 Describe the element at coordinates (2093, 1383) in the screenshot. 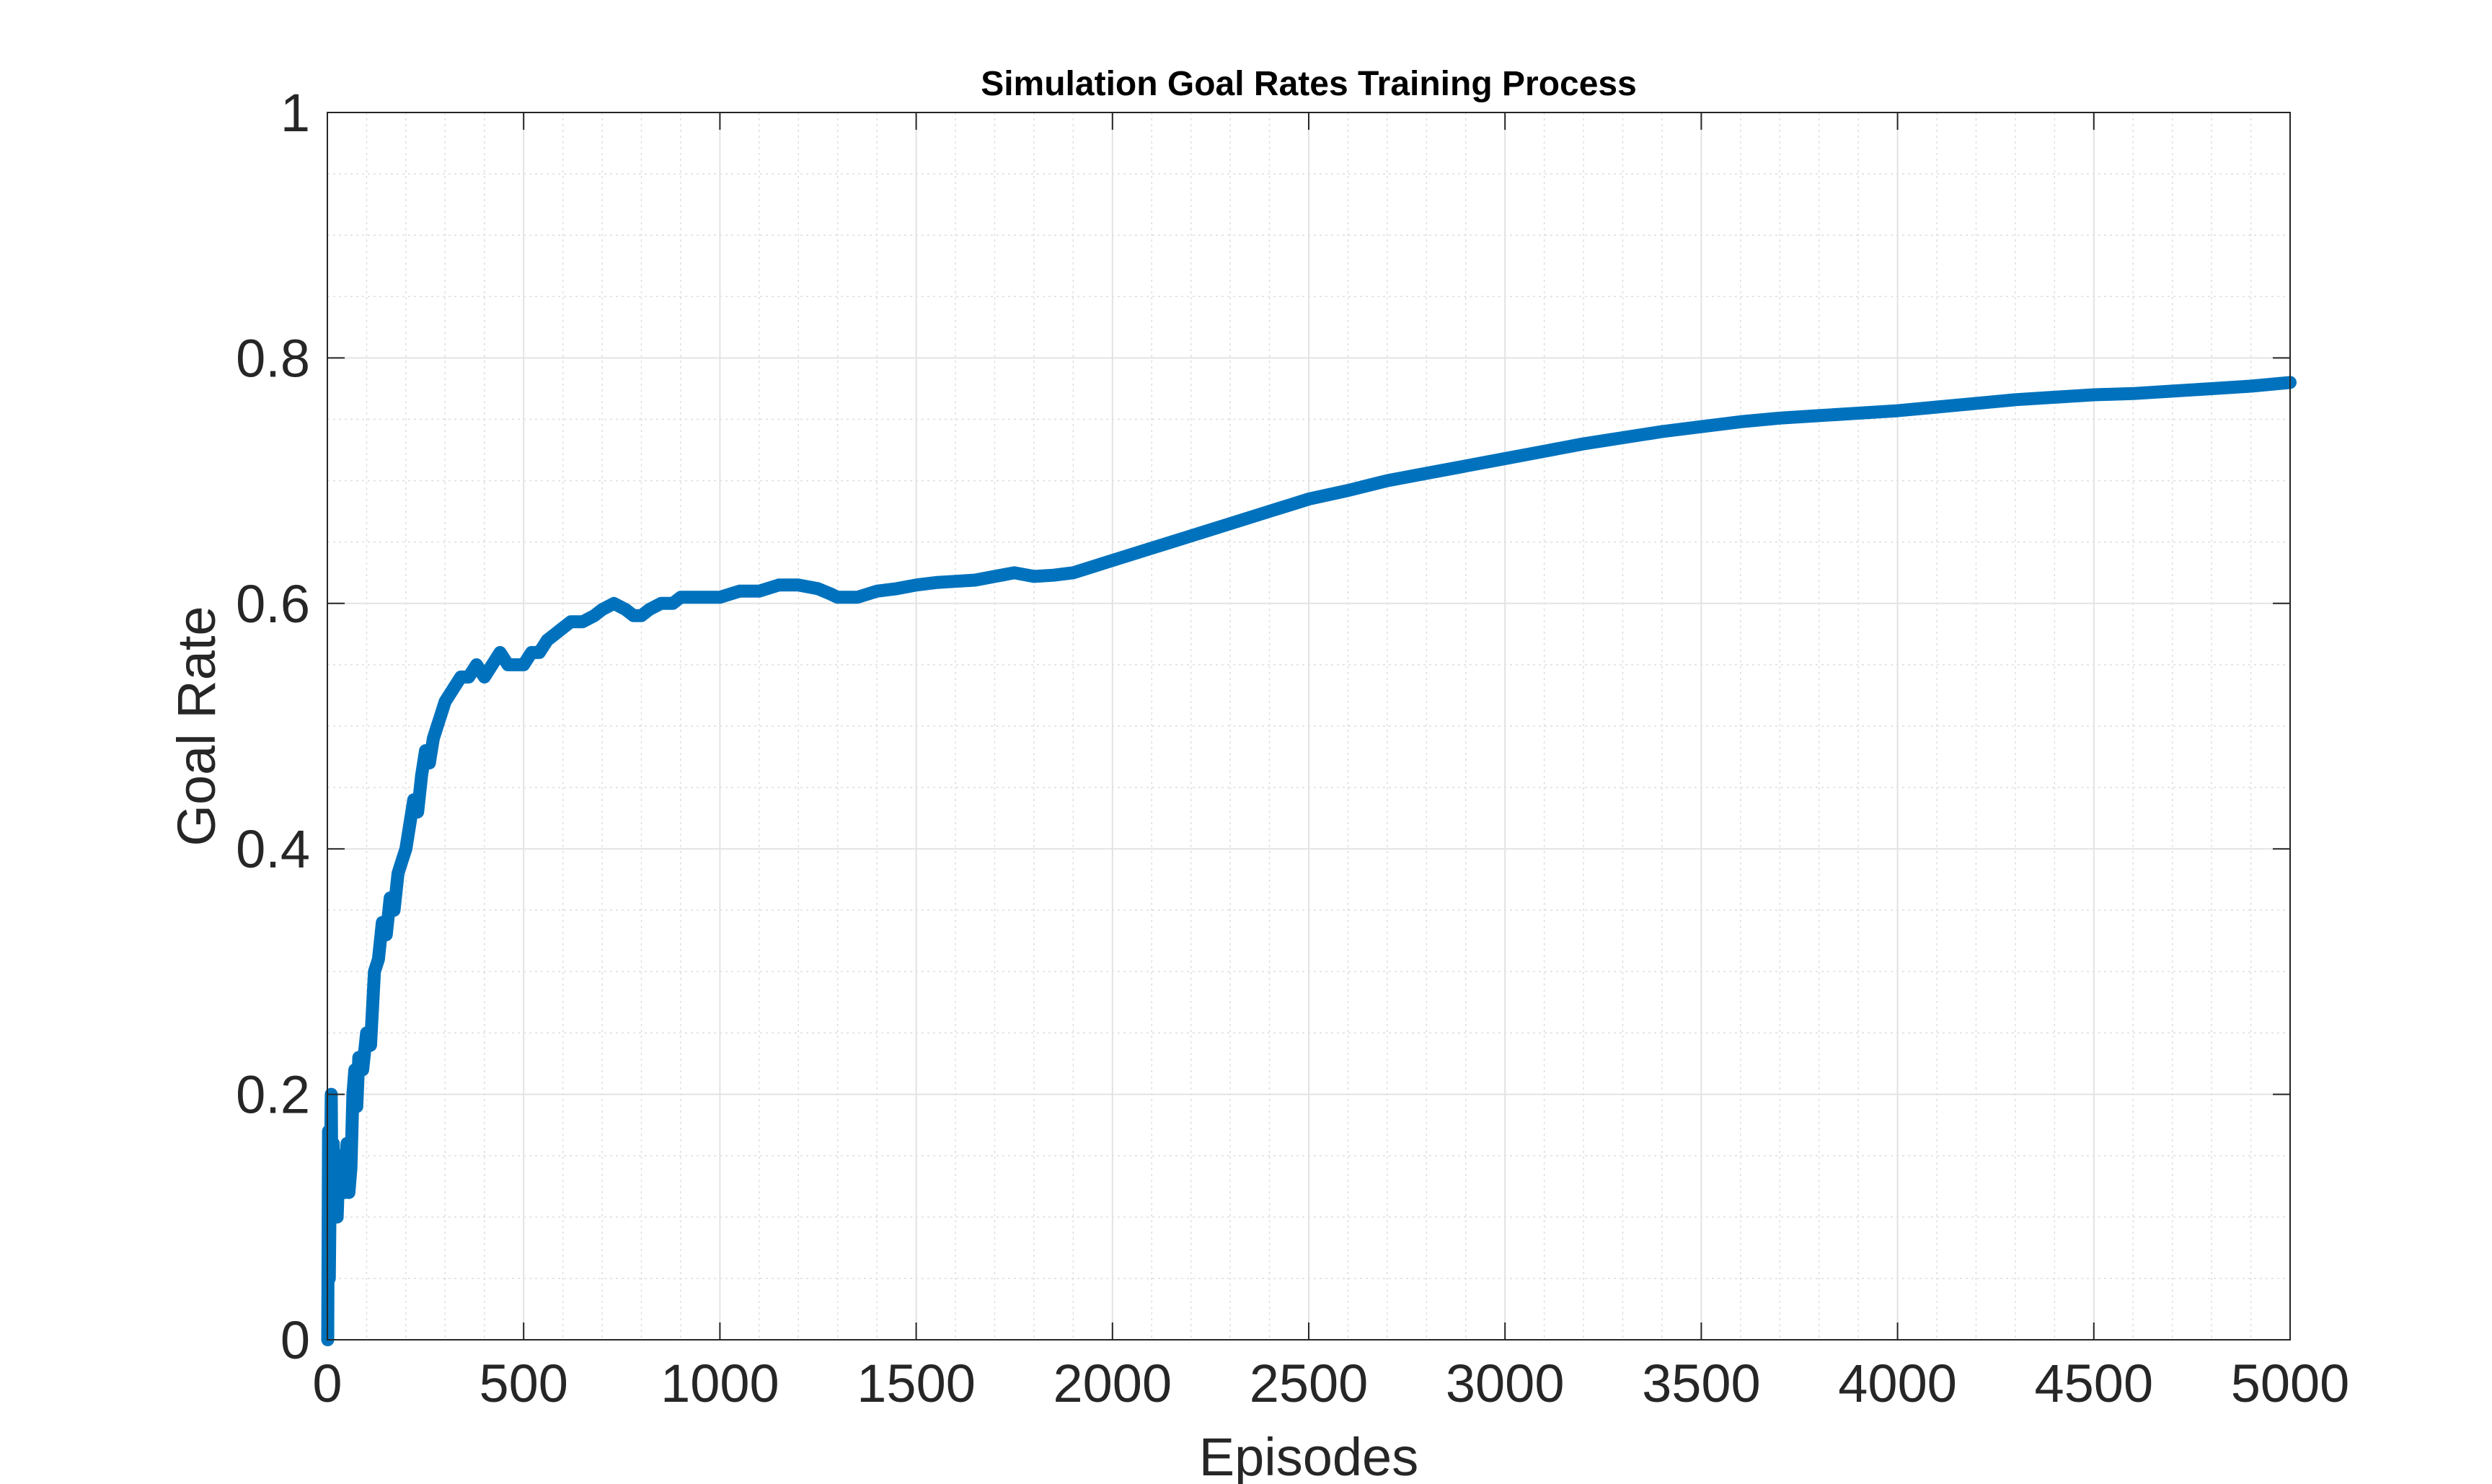

I see `x-tick-label: 4500` at that location.